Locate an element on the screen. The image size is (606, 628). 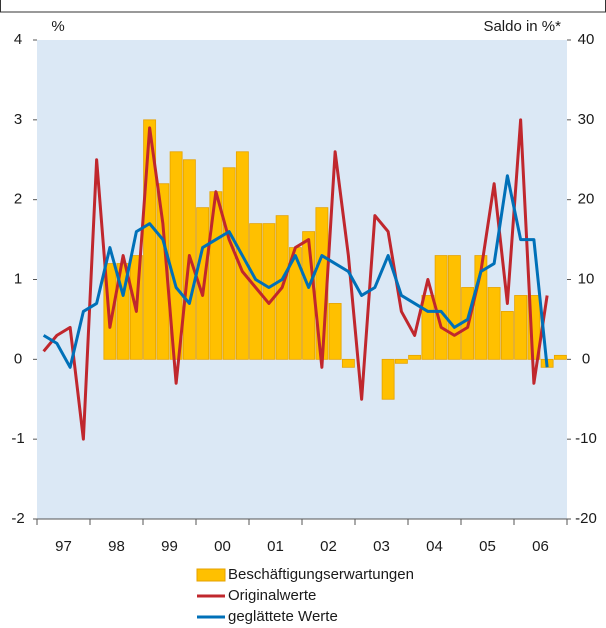
y-tick-label: -2 is located at coordinates (17, 518).